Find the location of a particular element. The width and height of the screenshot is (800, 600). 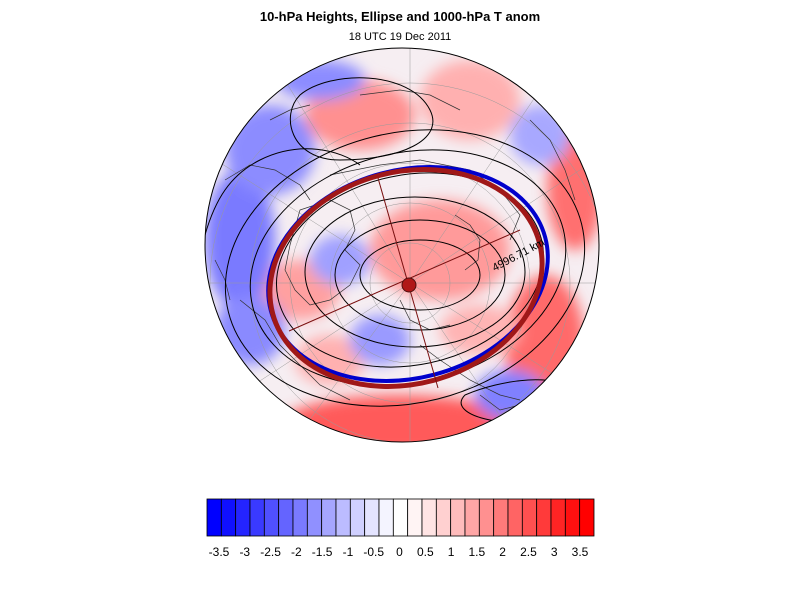

colorbar-tick-label: -1 is located at coordinates (348, 552).